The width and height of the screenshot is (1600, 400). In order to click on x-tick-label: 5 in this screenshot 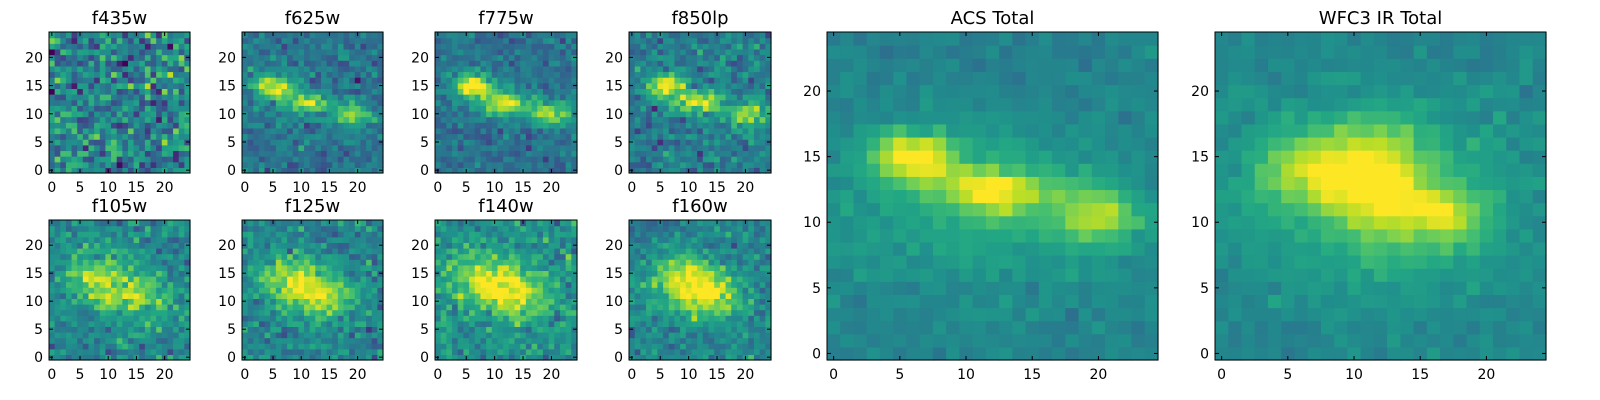, I will do `click(466, 188)`.